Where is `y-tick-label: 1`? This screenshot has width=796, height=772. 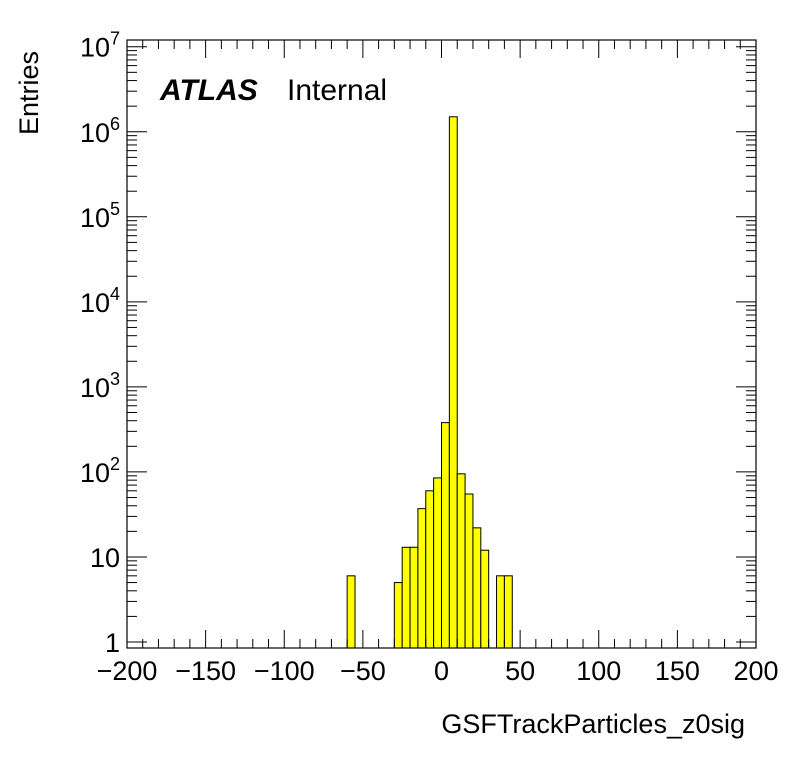
y-tick-label: 1 is located at coordinates (112, 643).